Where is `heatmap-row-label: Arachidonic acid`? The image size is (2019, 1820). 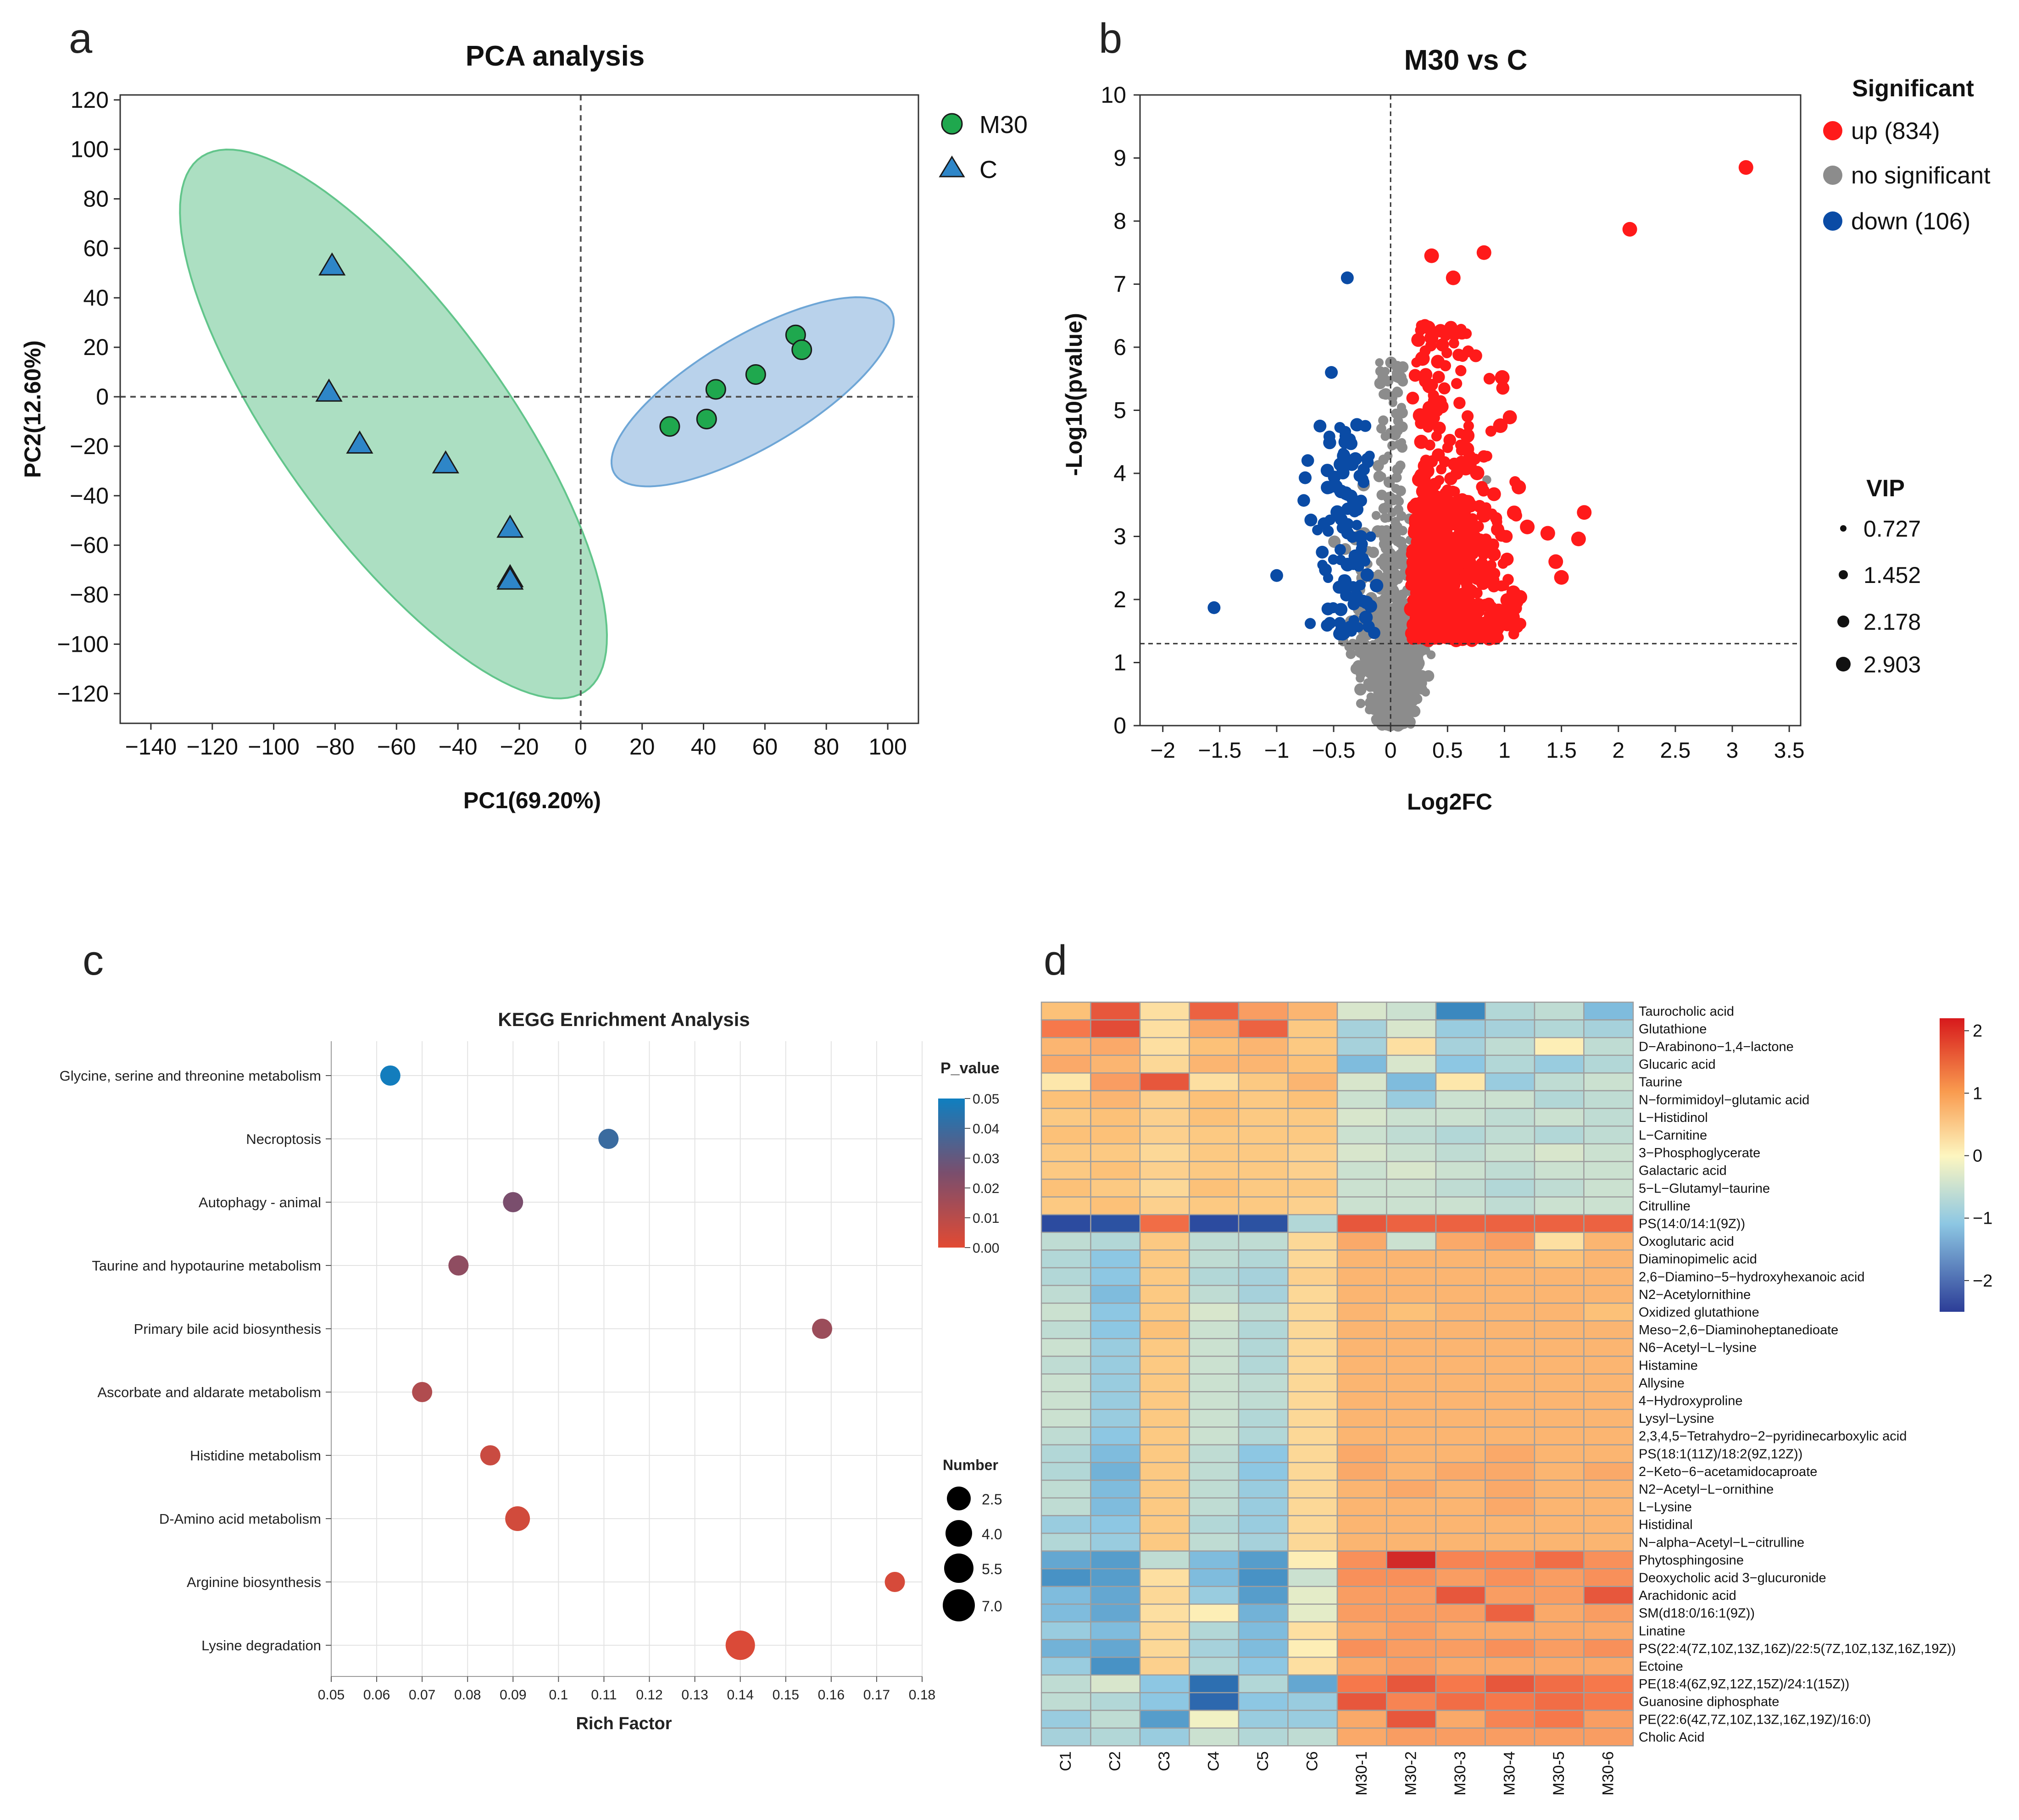
heatmap-row-label: Arachidonic acid is located at coordinates (1687, 1595).